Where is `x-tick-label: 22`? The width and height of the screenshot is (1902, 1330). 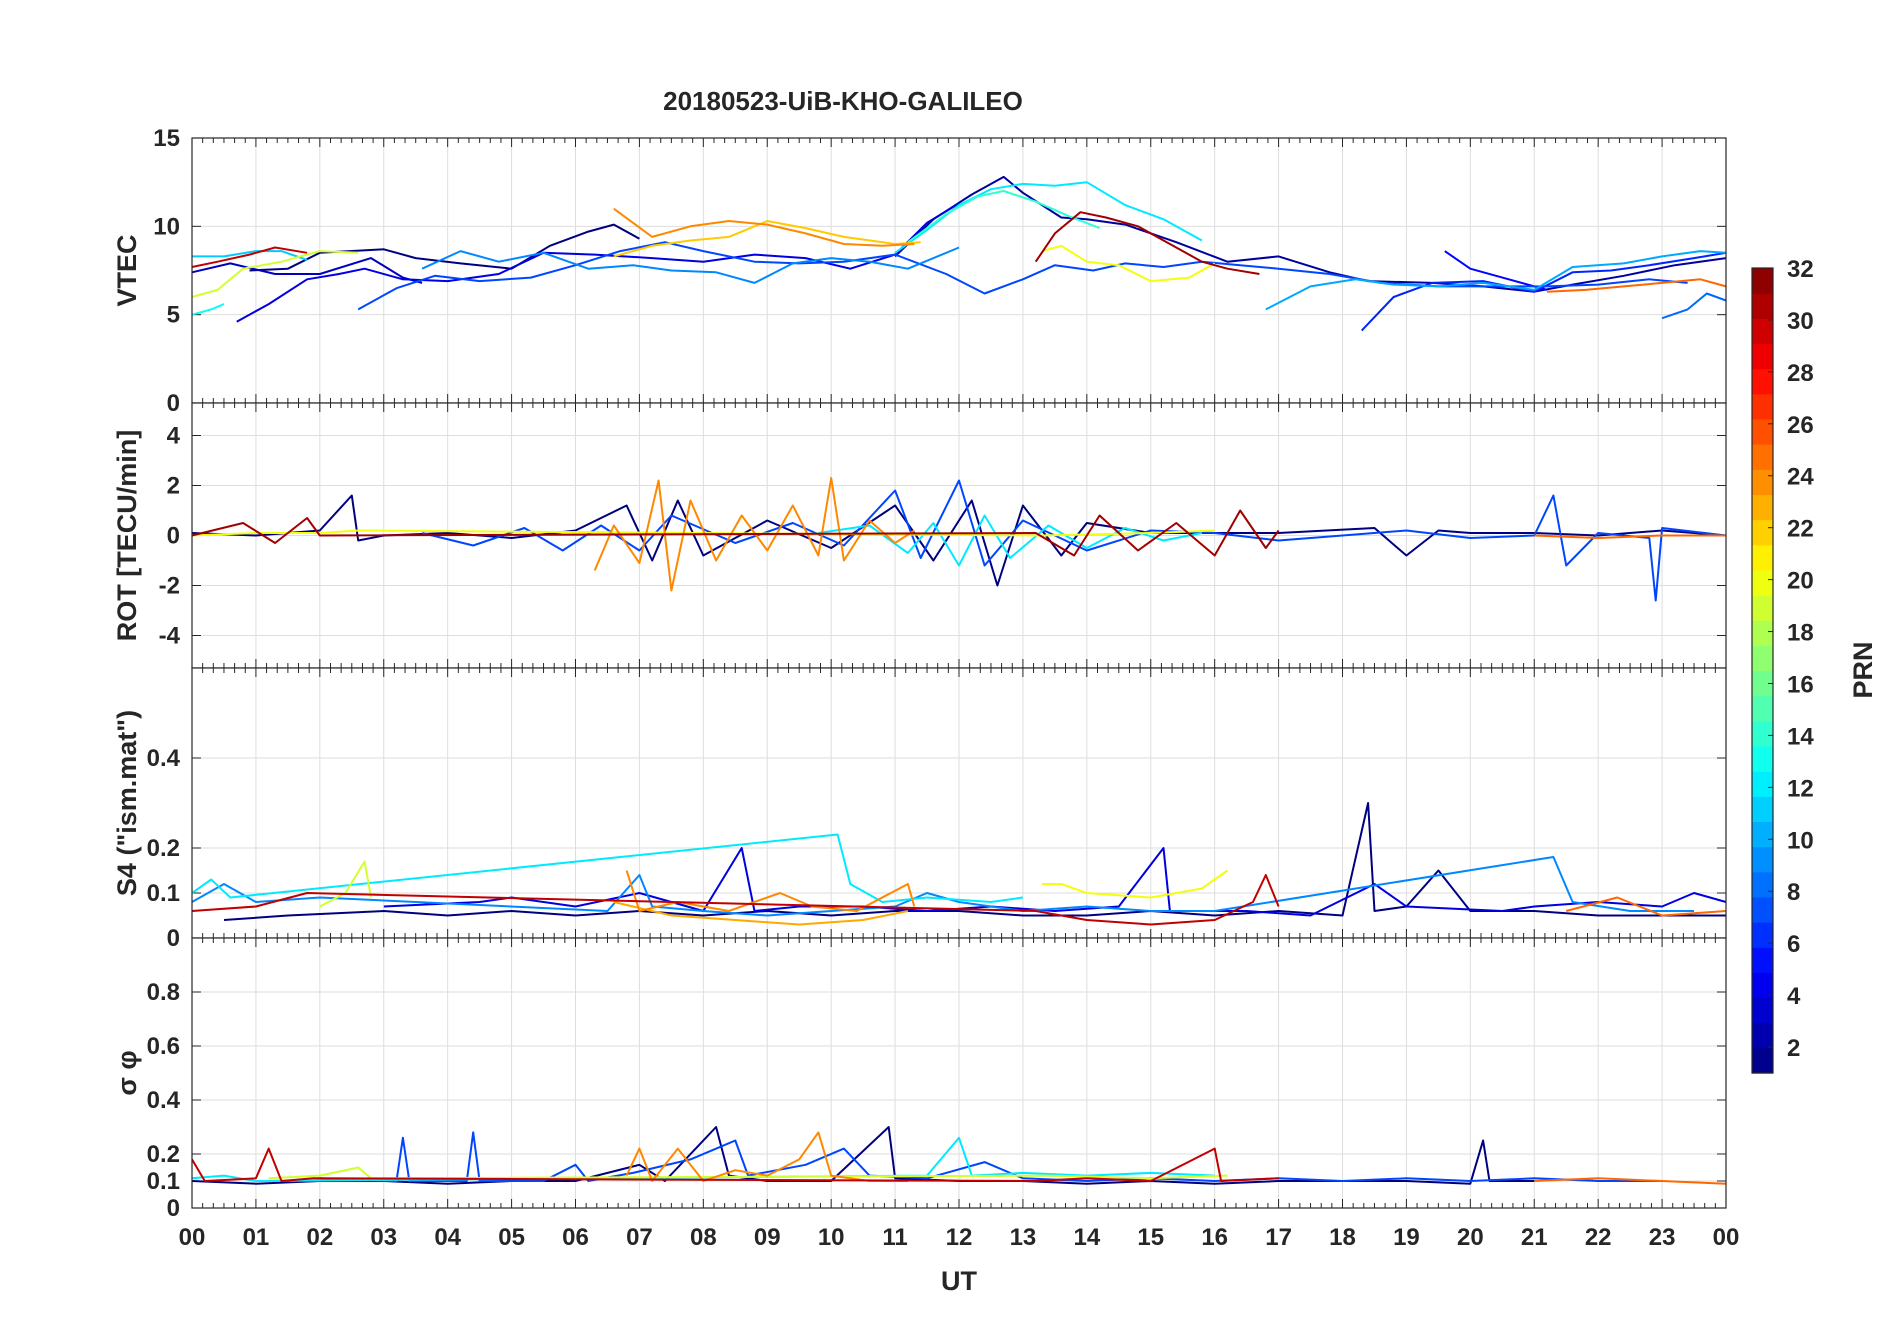
x-tick-label: 22 is located at coordinates (1598, 1237).